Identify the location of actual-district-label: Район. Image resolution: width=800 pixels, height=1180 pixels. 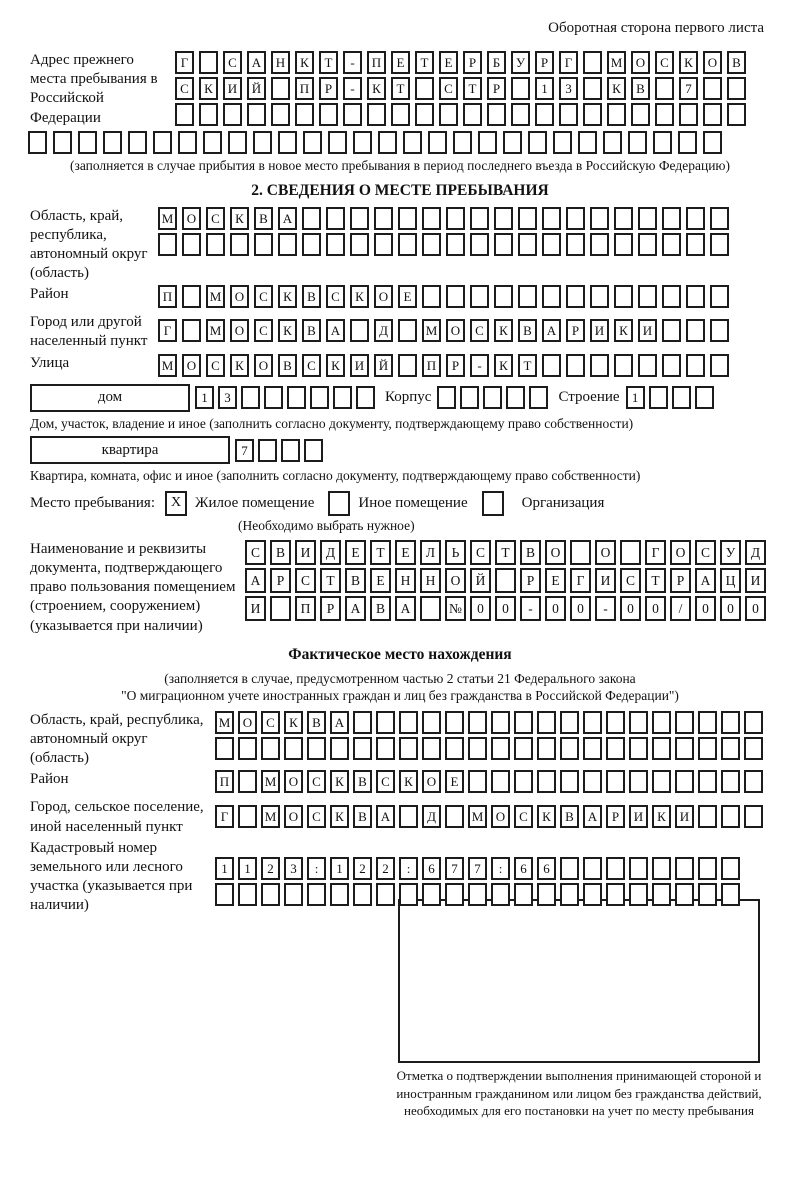
(49, 779).